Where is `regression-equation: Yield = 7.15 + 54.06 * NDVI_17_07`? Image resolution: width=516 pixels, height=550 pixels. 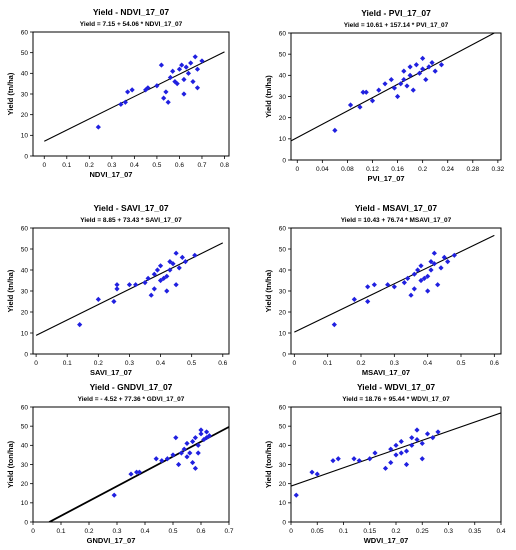
regression-equation: Yield = 7.15 + 54.06 * NDVI_17_07 is located at coordinates (131, 24).